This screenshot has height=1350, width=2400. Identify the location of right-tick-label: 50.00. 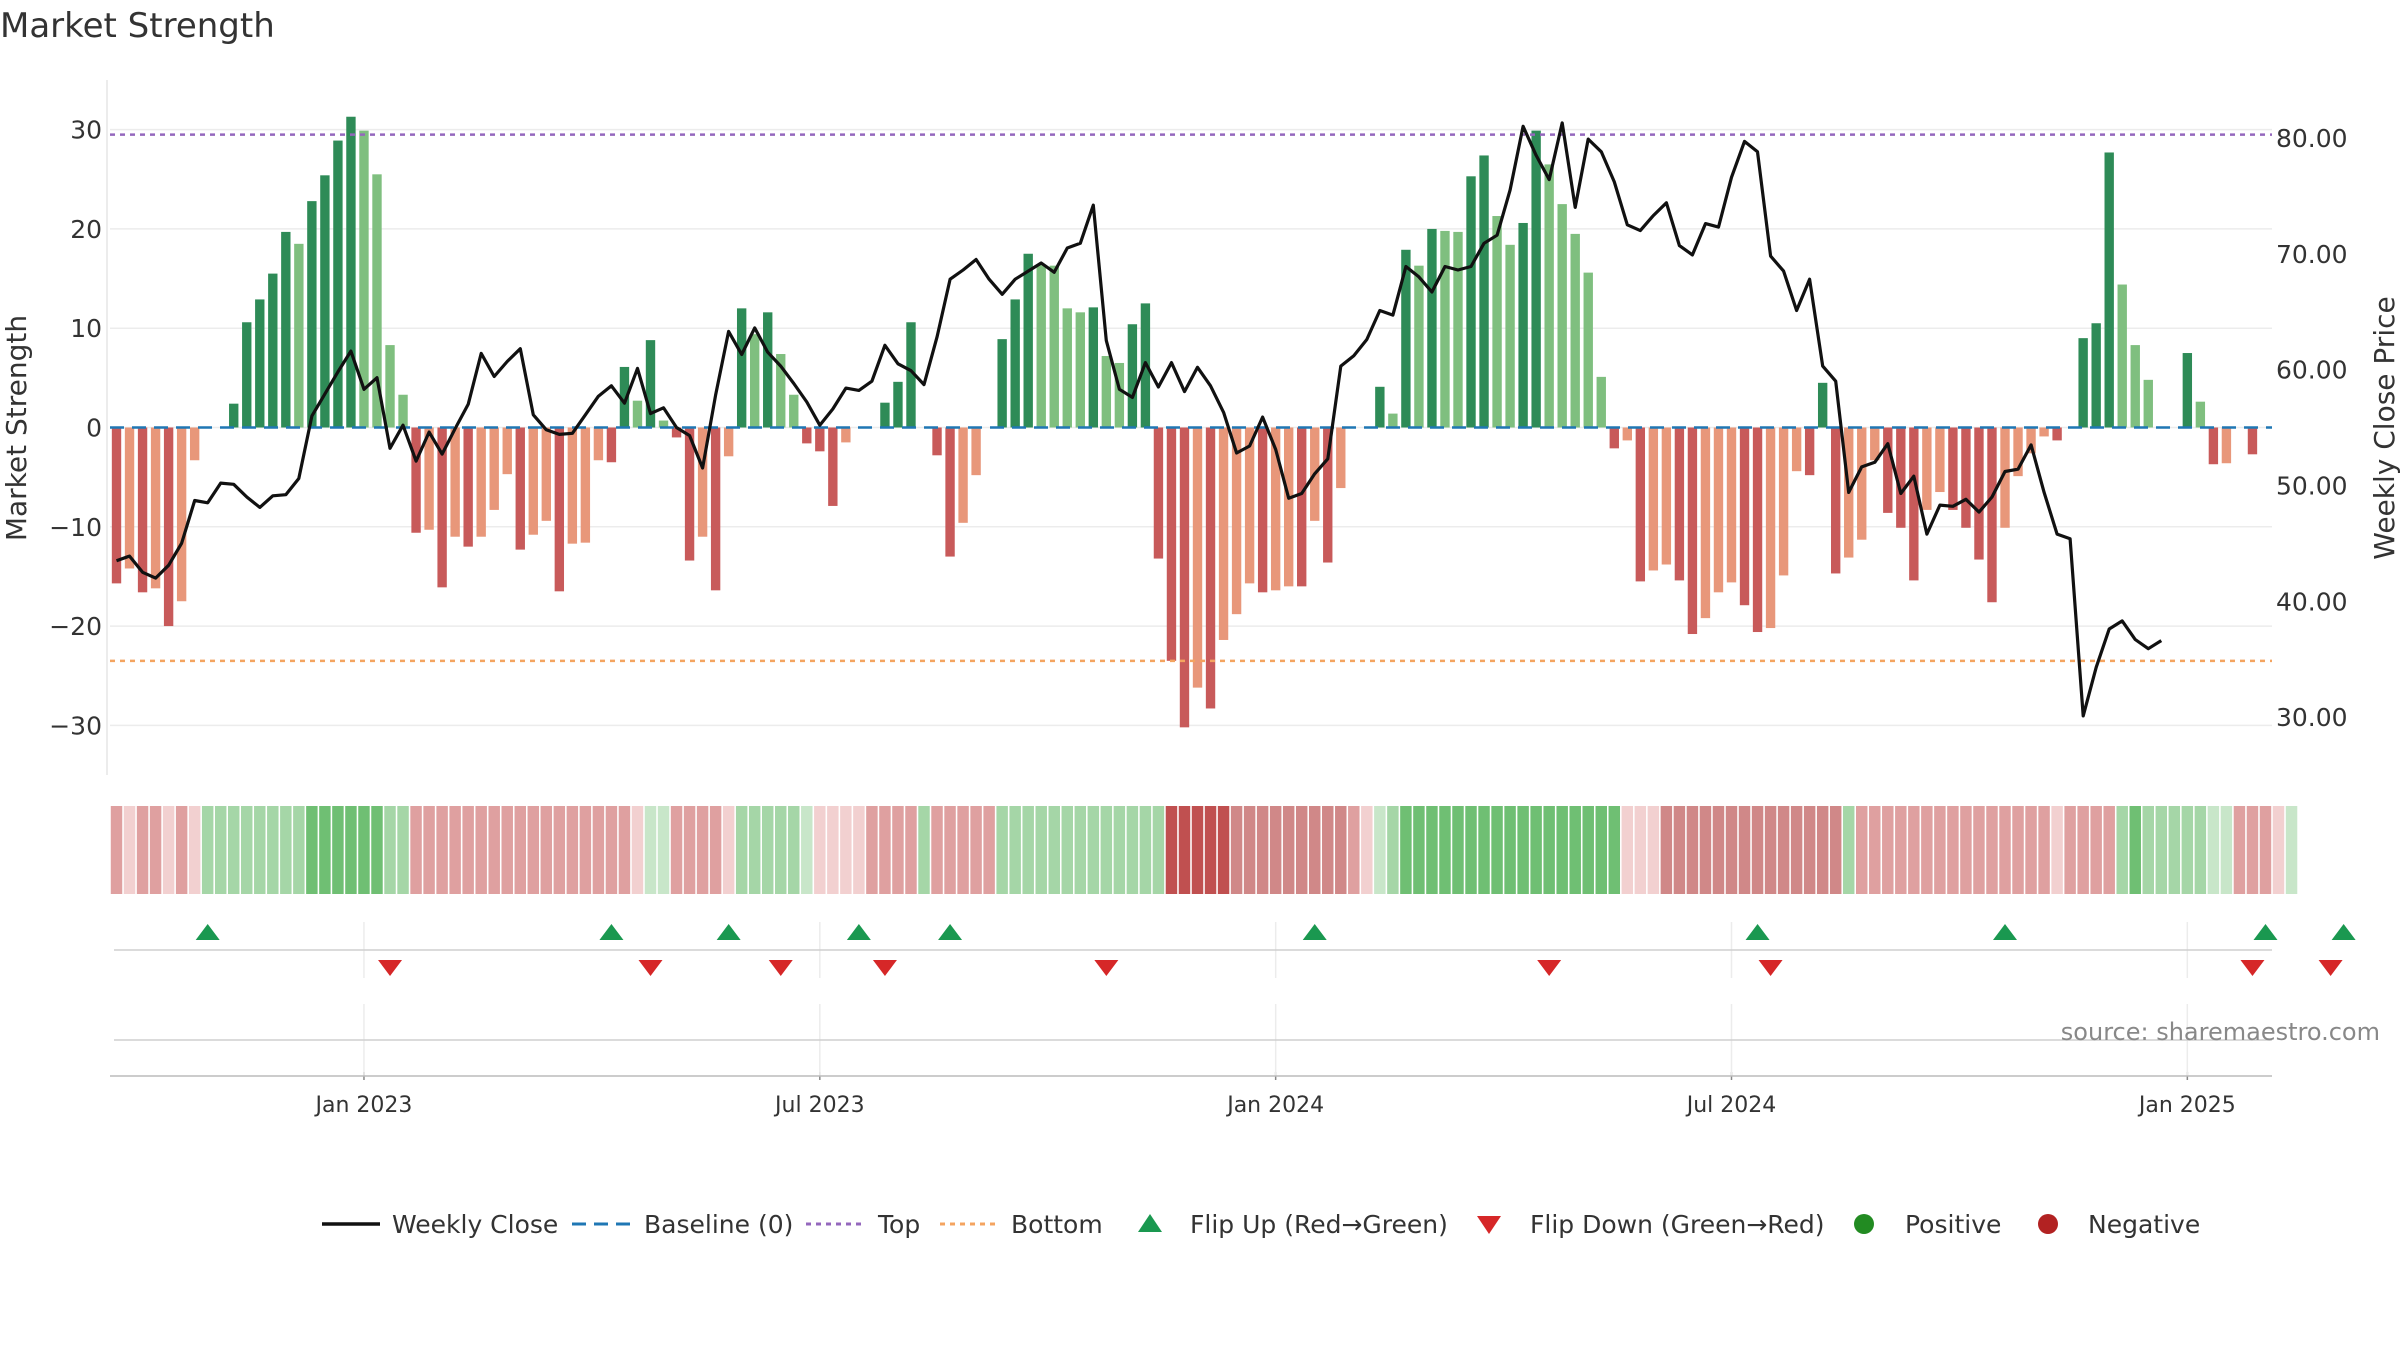
(2312, 485).